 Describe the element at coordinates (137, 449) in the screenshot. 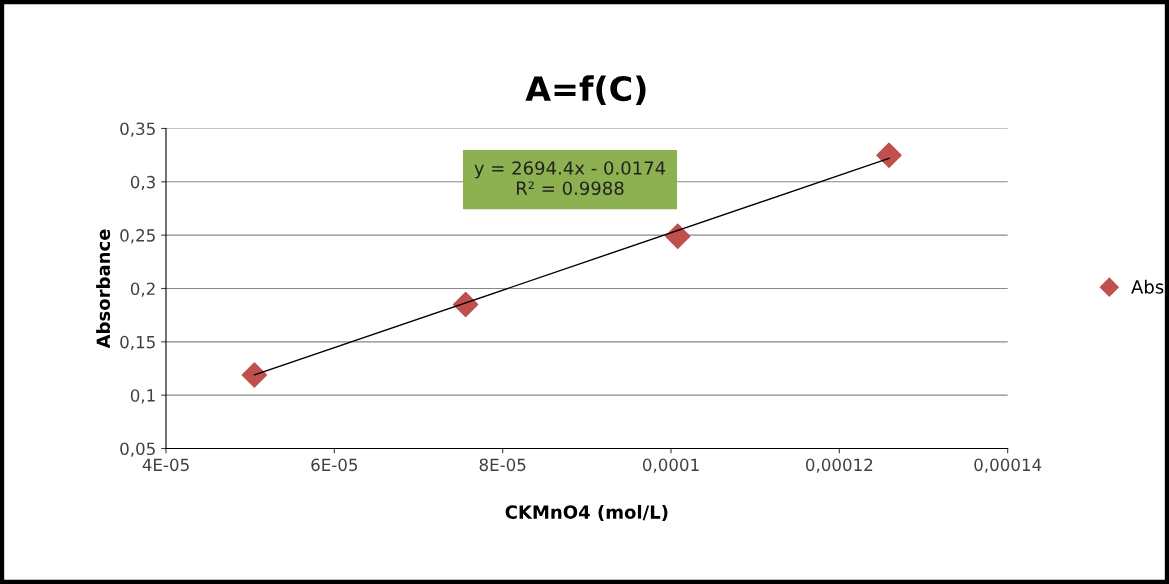

I see `y-tick-label: 0,05` at that location.